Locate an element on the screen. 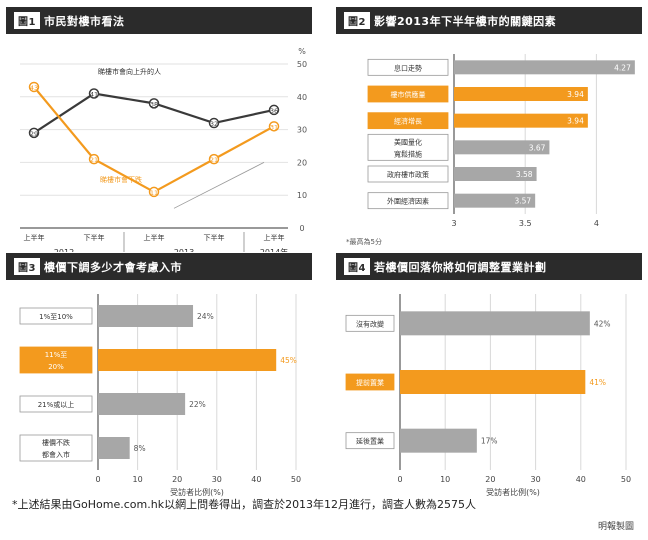 This screenshot has height=540, width=648. series-down-label: 睇樓市會下跌 is located at coordinates (121, 179).